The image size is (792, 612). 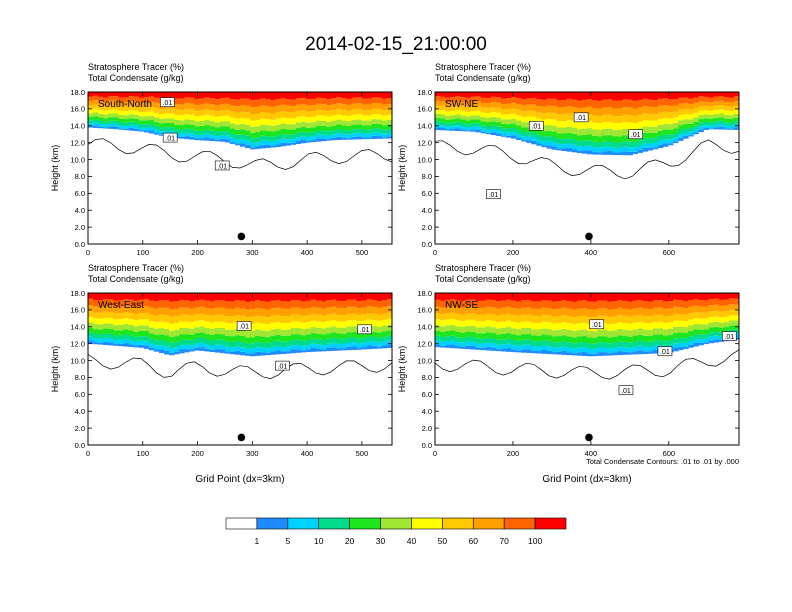 I want to click on contour-label: .01, so click(x=244, y=326).